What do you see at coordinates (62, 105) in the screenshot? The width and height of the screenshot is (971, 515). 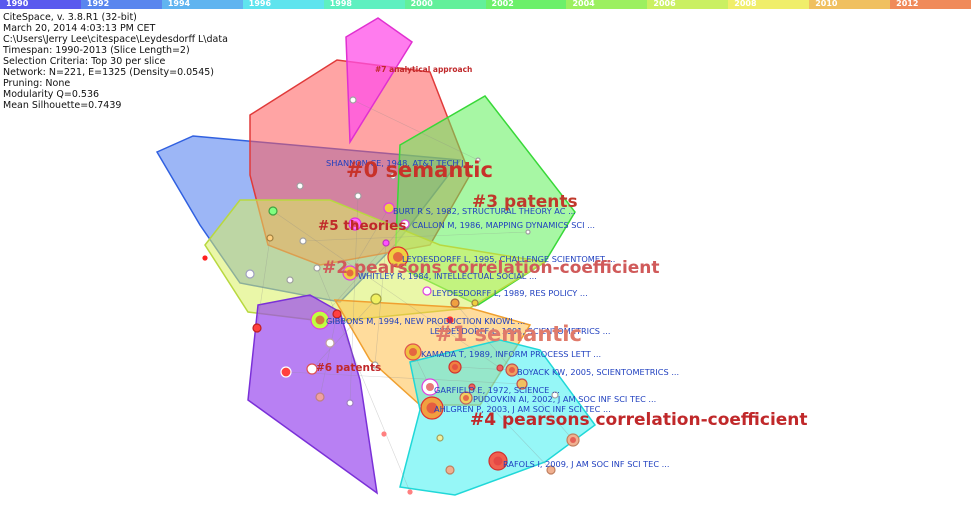 I see `info-line: Mean Silhouette=0.7439` at bounding box center [62, 105].